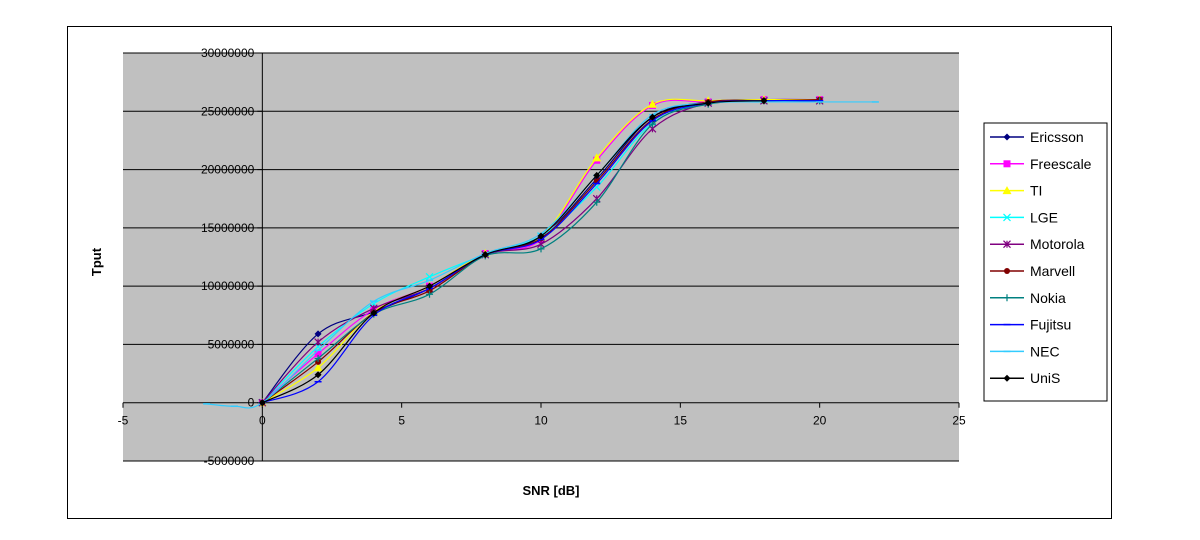 The width and height of the screenshot is (1200, 540). I want to click on y-tick-label: 30000000, so click(228, 53).